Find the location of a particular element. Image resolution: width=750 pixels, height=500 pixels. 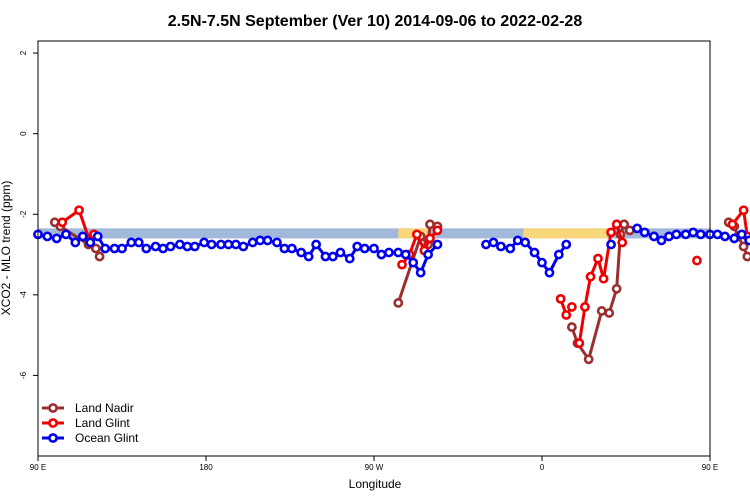

x-tick-label: 90 W is located at coordinates (374, 467).